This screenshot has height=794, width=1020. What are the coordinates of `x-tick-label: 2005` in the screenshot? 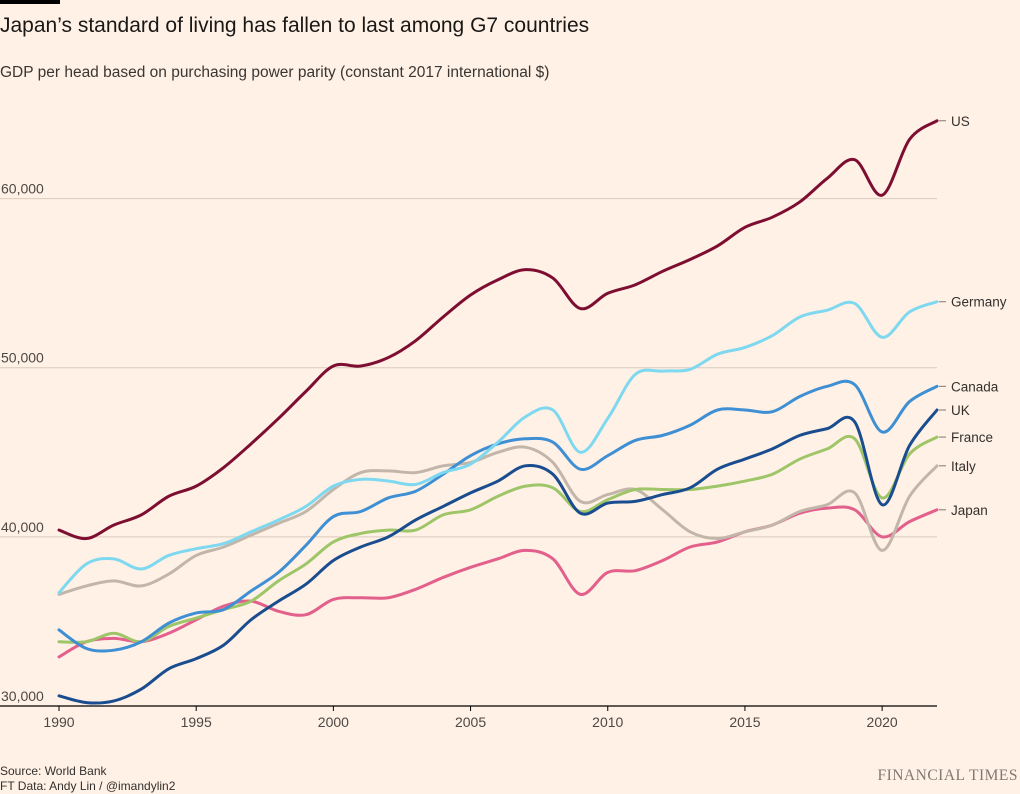 It's located at (470, 722).